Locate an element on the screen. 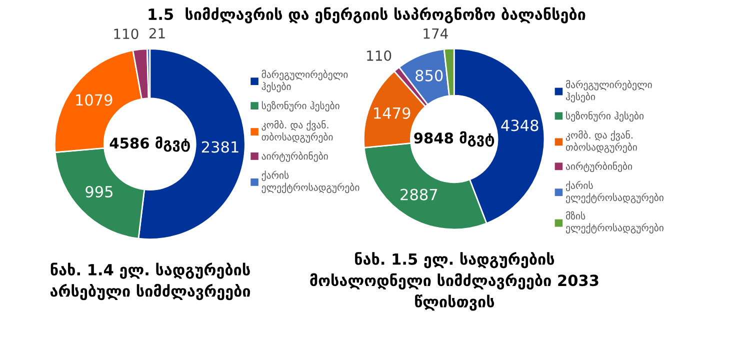 The image size is (733, 339). legend-label: მზის ელექტროსადგურები is located at coordinates (615, 222).